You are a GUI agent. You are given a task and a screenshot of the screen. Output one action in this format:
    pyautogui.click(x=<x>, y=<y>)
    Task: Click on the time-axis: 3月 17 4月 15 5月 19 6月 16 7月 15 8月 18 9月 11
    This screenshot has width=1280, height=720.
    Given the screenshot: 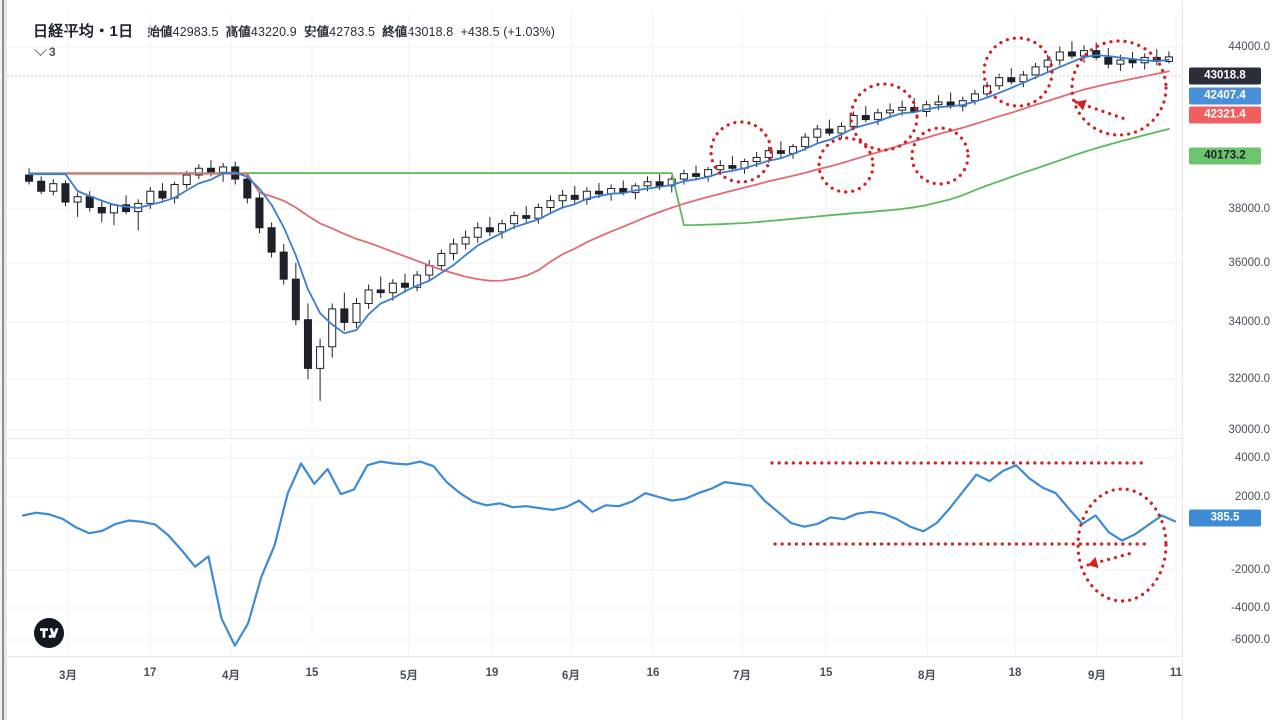 What is the action you would take?
    pyautogui.click(x=594, y=669)
    